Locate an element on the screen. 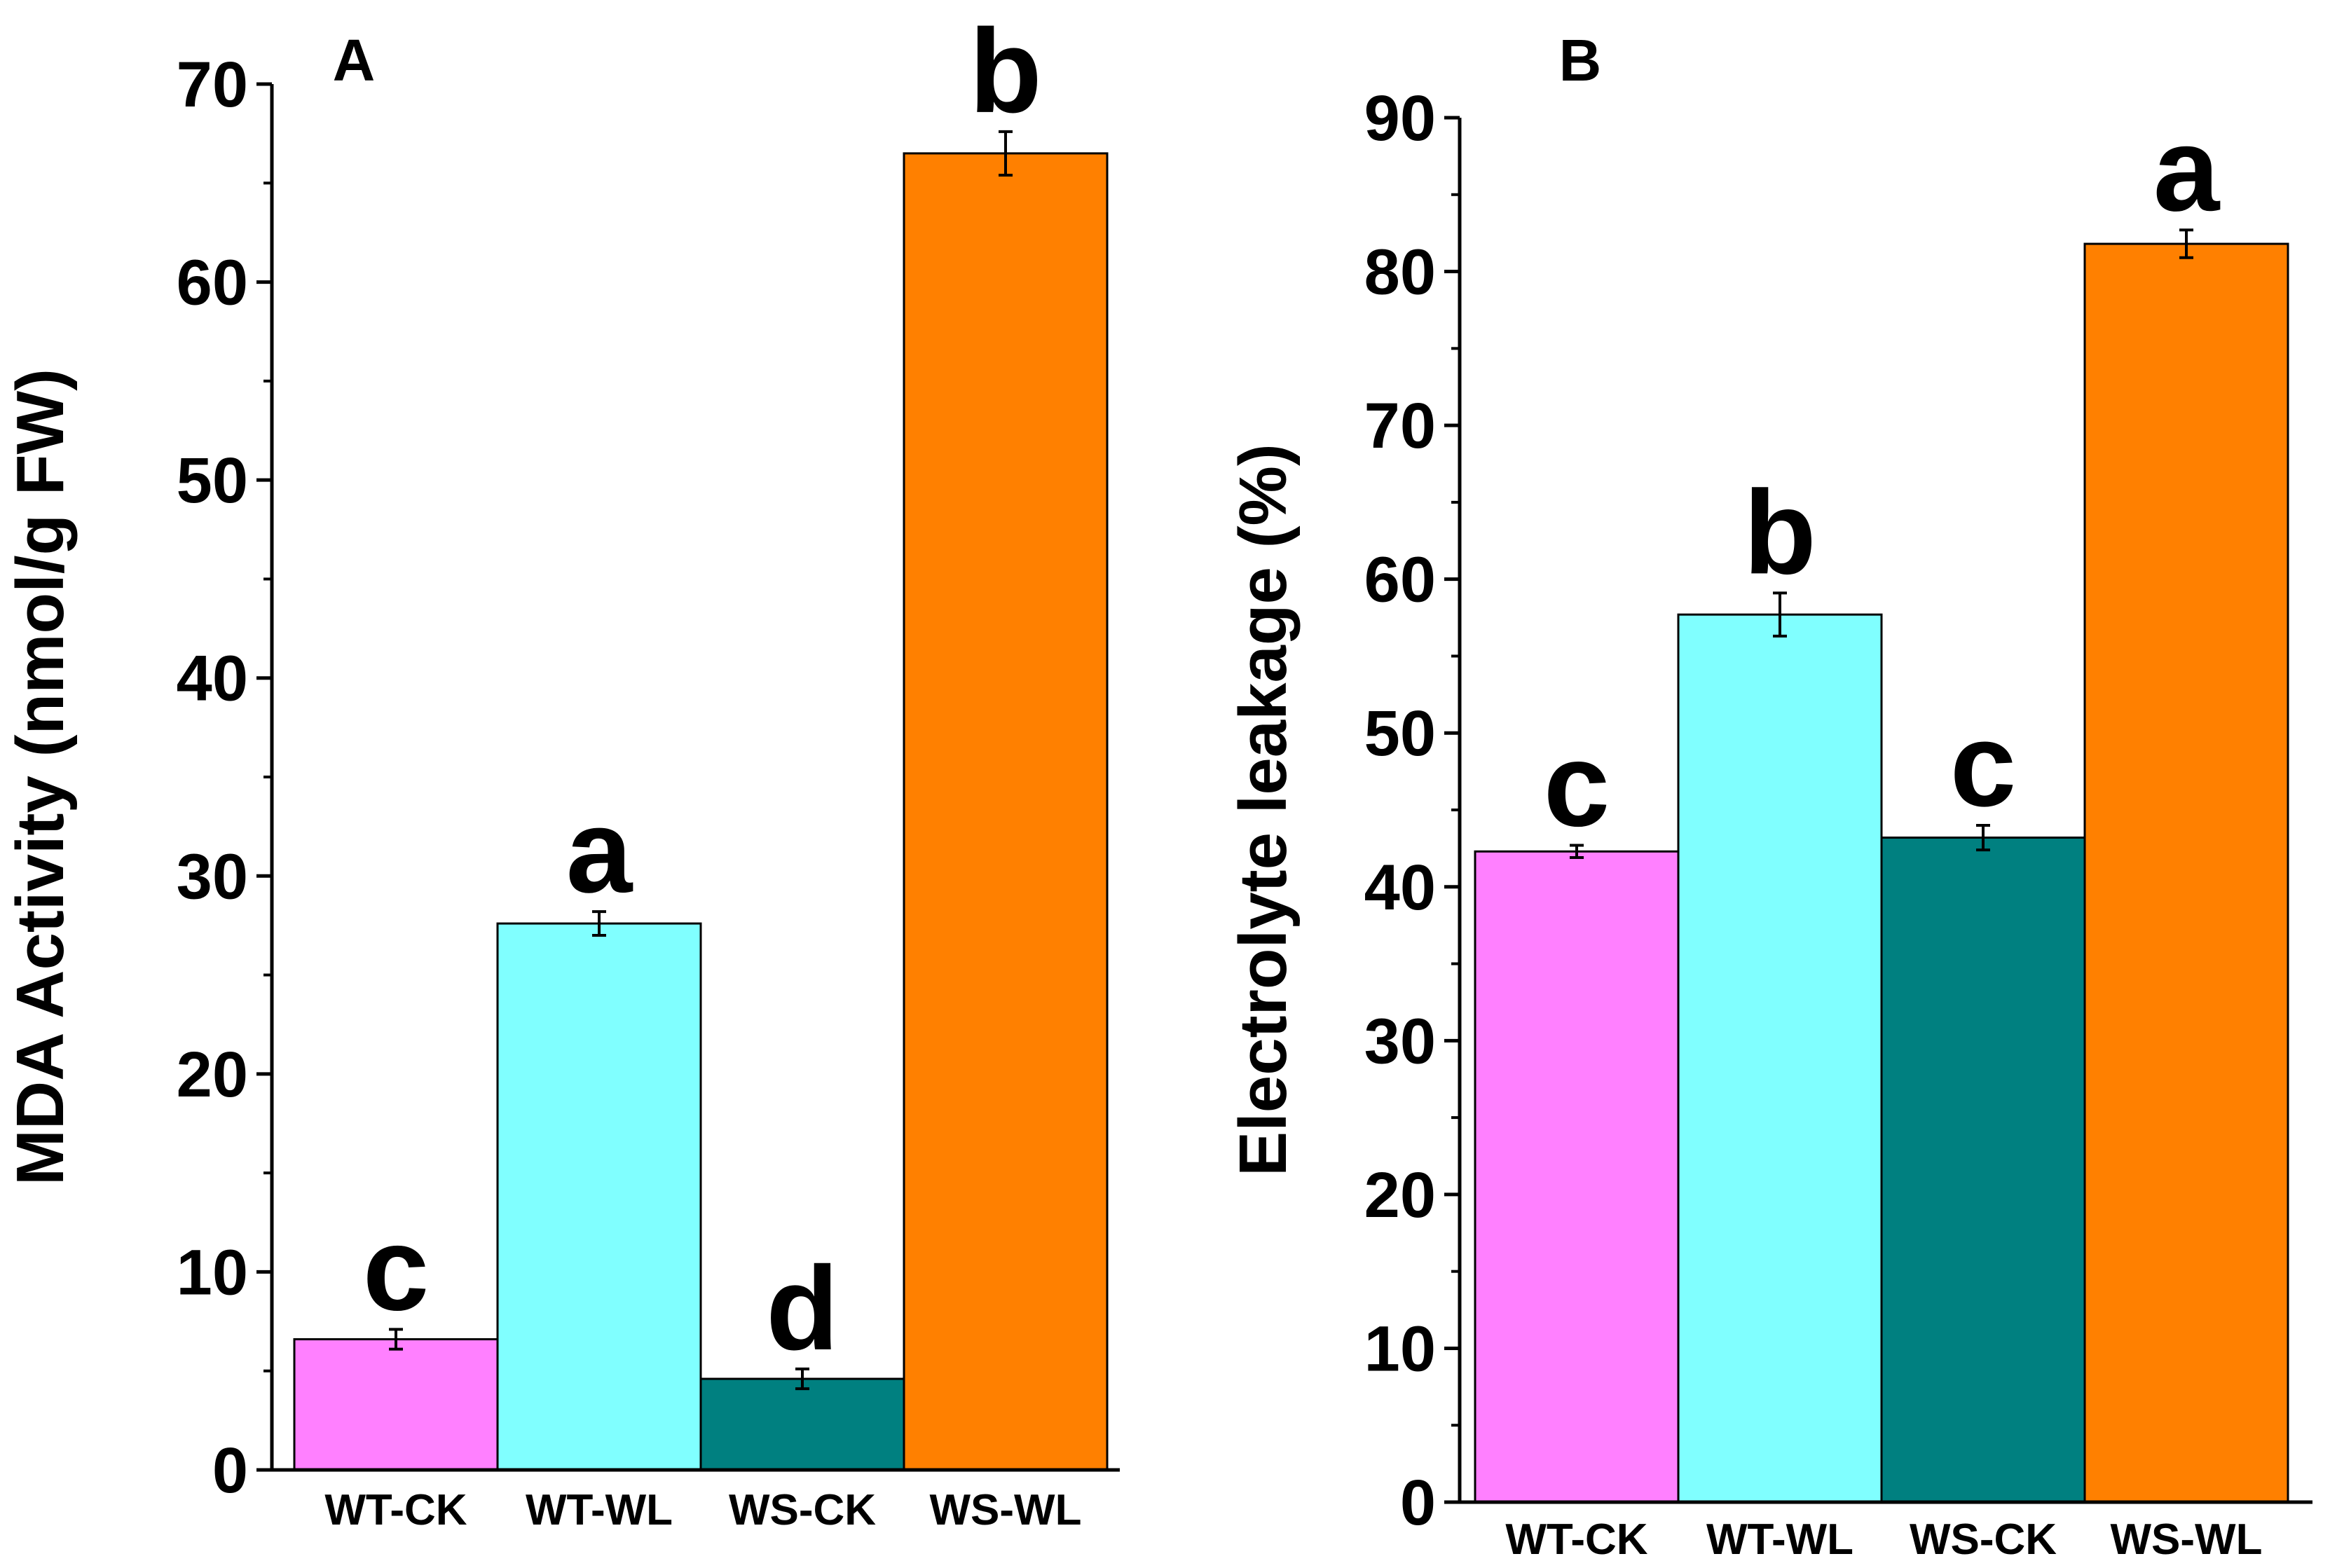  panel-label: A is located at coordinates (355, 60).